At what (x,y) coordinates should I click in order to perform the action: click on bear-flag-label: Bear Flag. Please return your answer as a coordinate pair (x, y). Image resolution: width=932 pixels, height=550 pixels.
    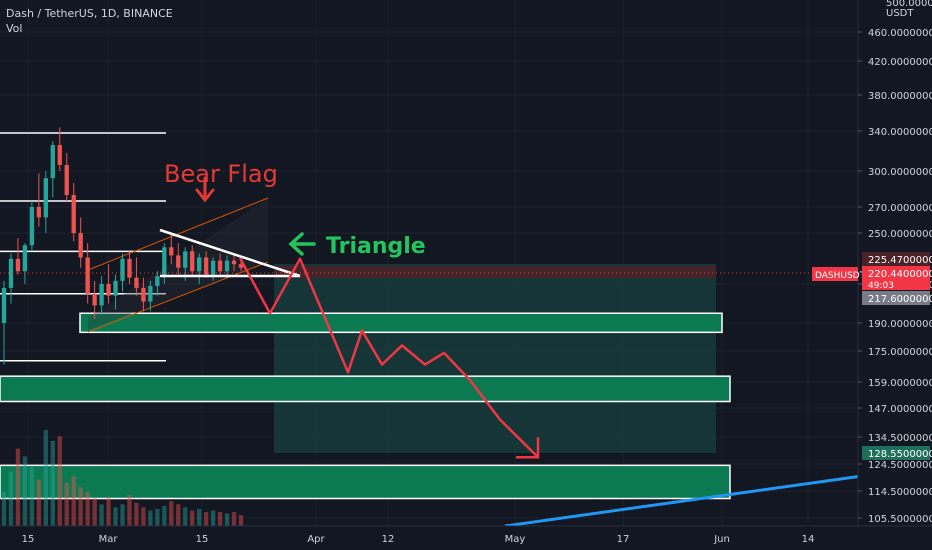
    Looking at the image, I should click on (221, 174).